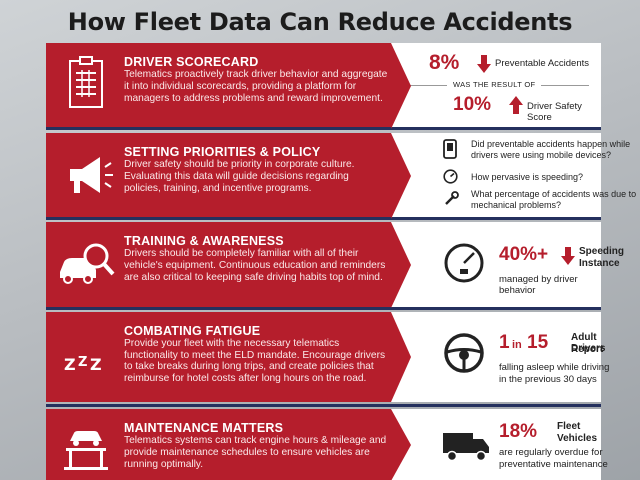  I want to click on stat-value: 15, so click(538, 342).